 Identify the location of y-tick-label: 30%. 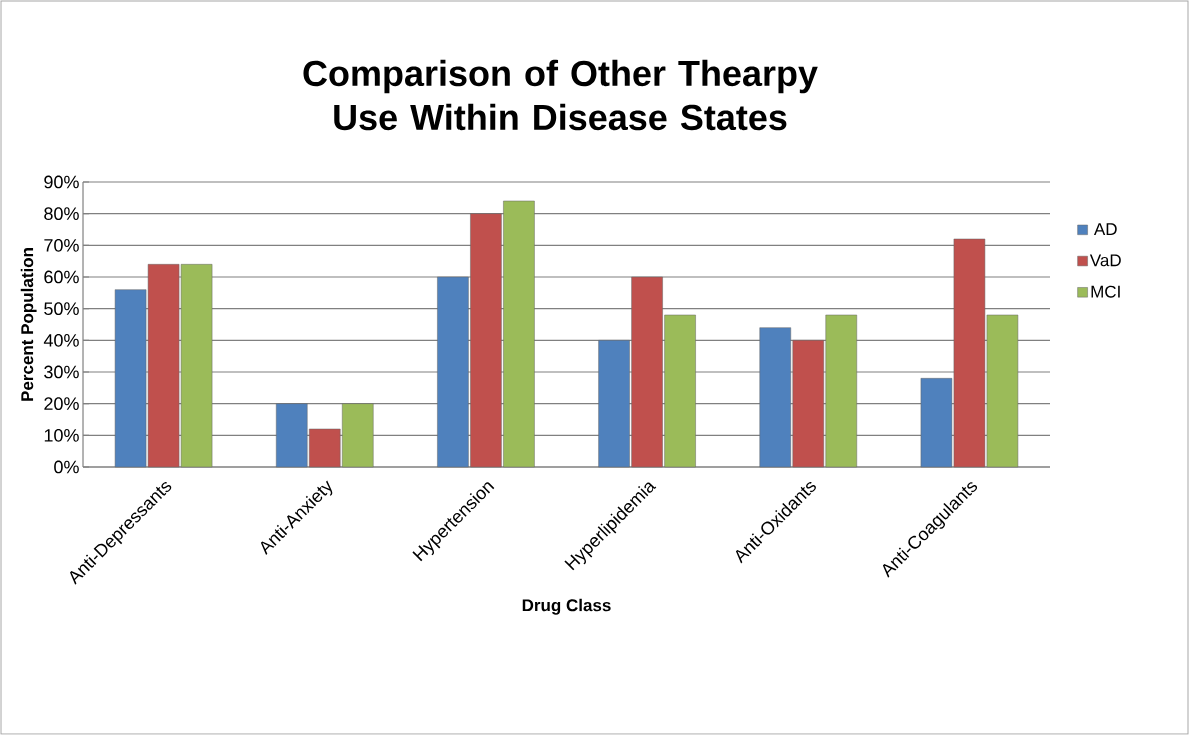
(61, 372).